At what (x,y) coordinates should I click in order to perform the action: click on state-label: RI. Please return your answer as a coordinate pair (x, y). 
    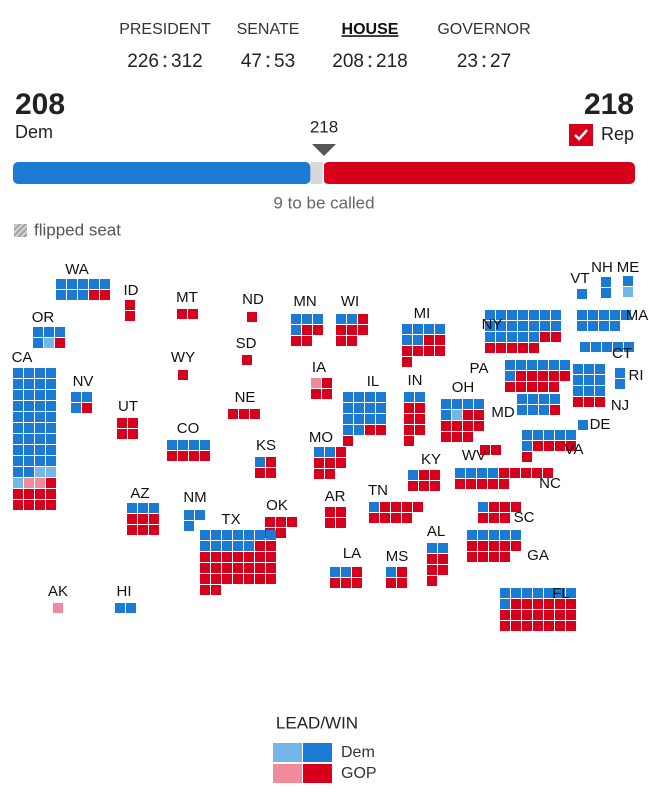
    Looking at the image, I should click on (636, 375).